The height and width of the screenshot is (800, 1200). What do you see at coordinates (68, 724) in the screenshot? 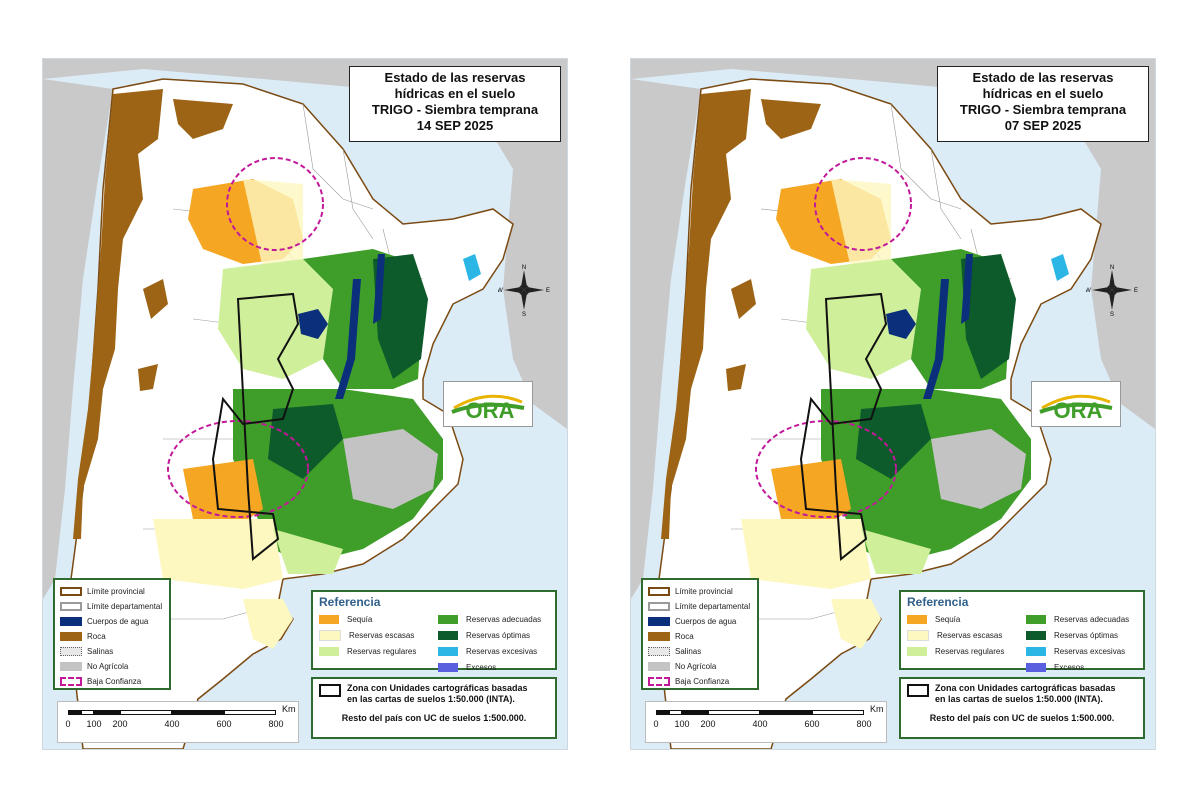
I see `scale-tick-label: 0` at bounding box center [68, 724].